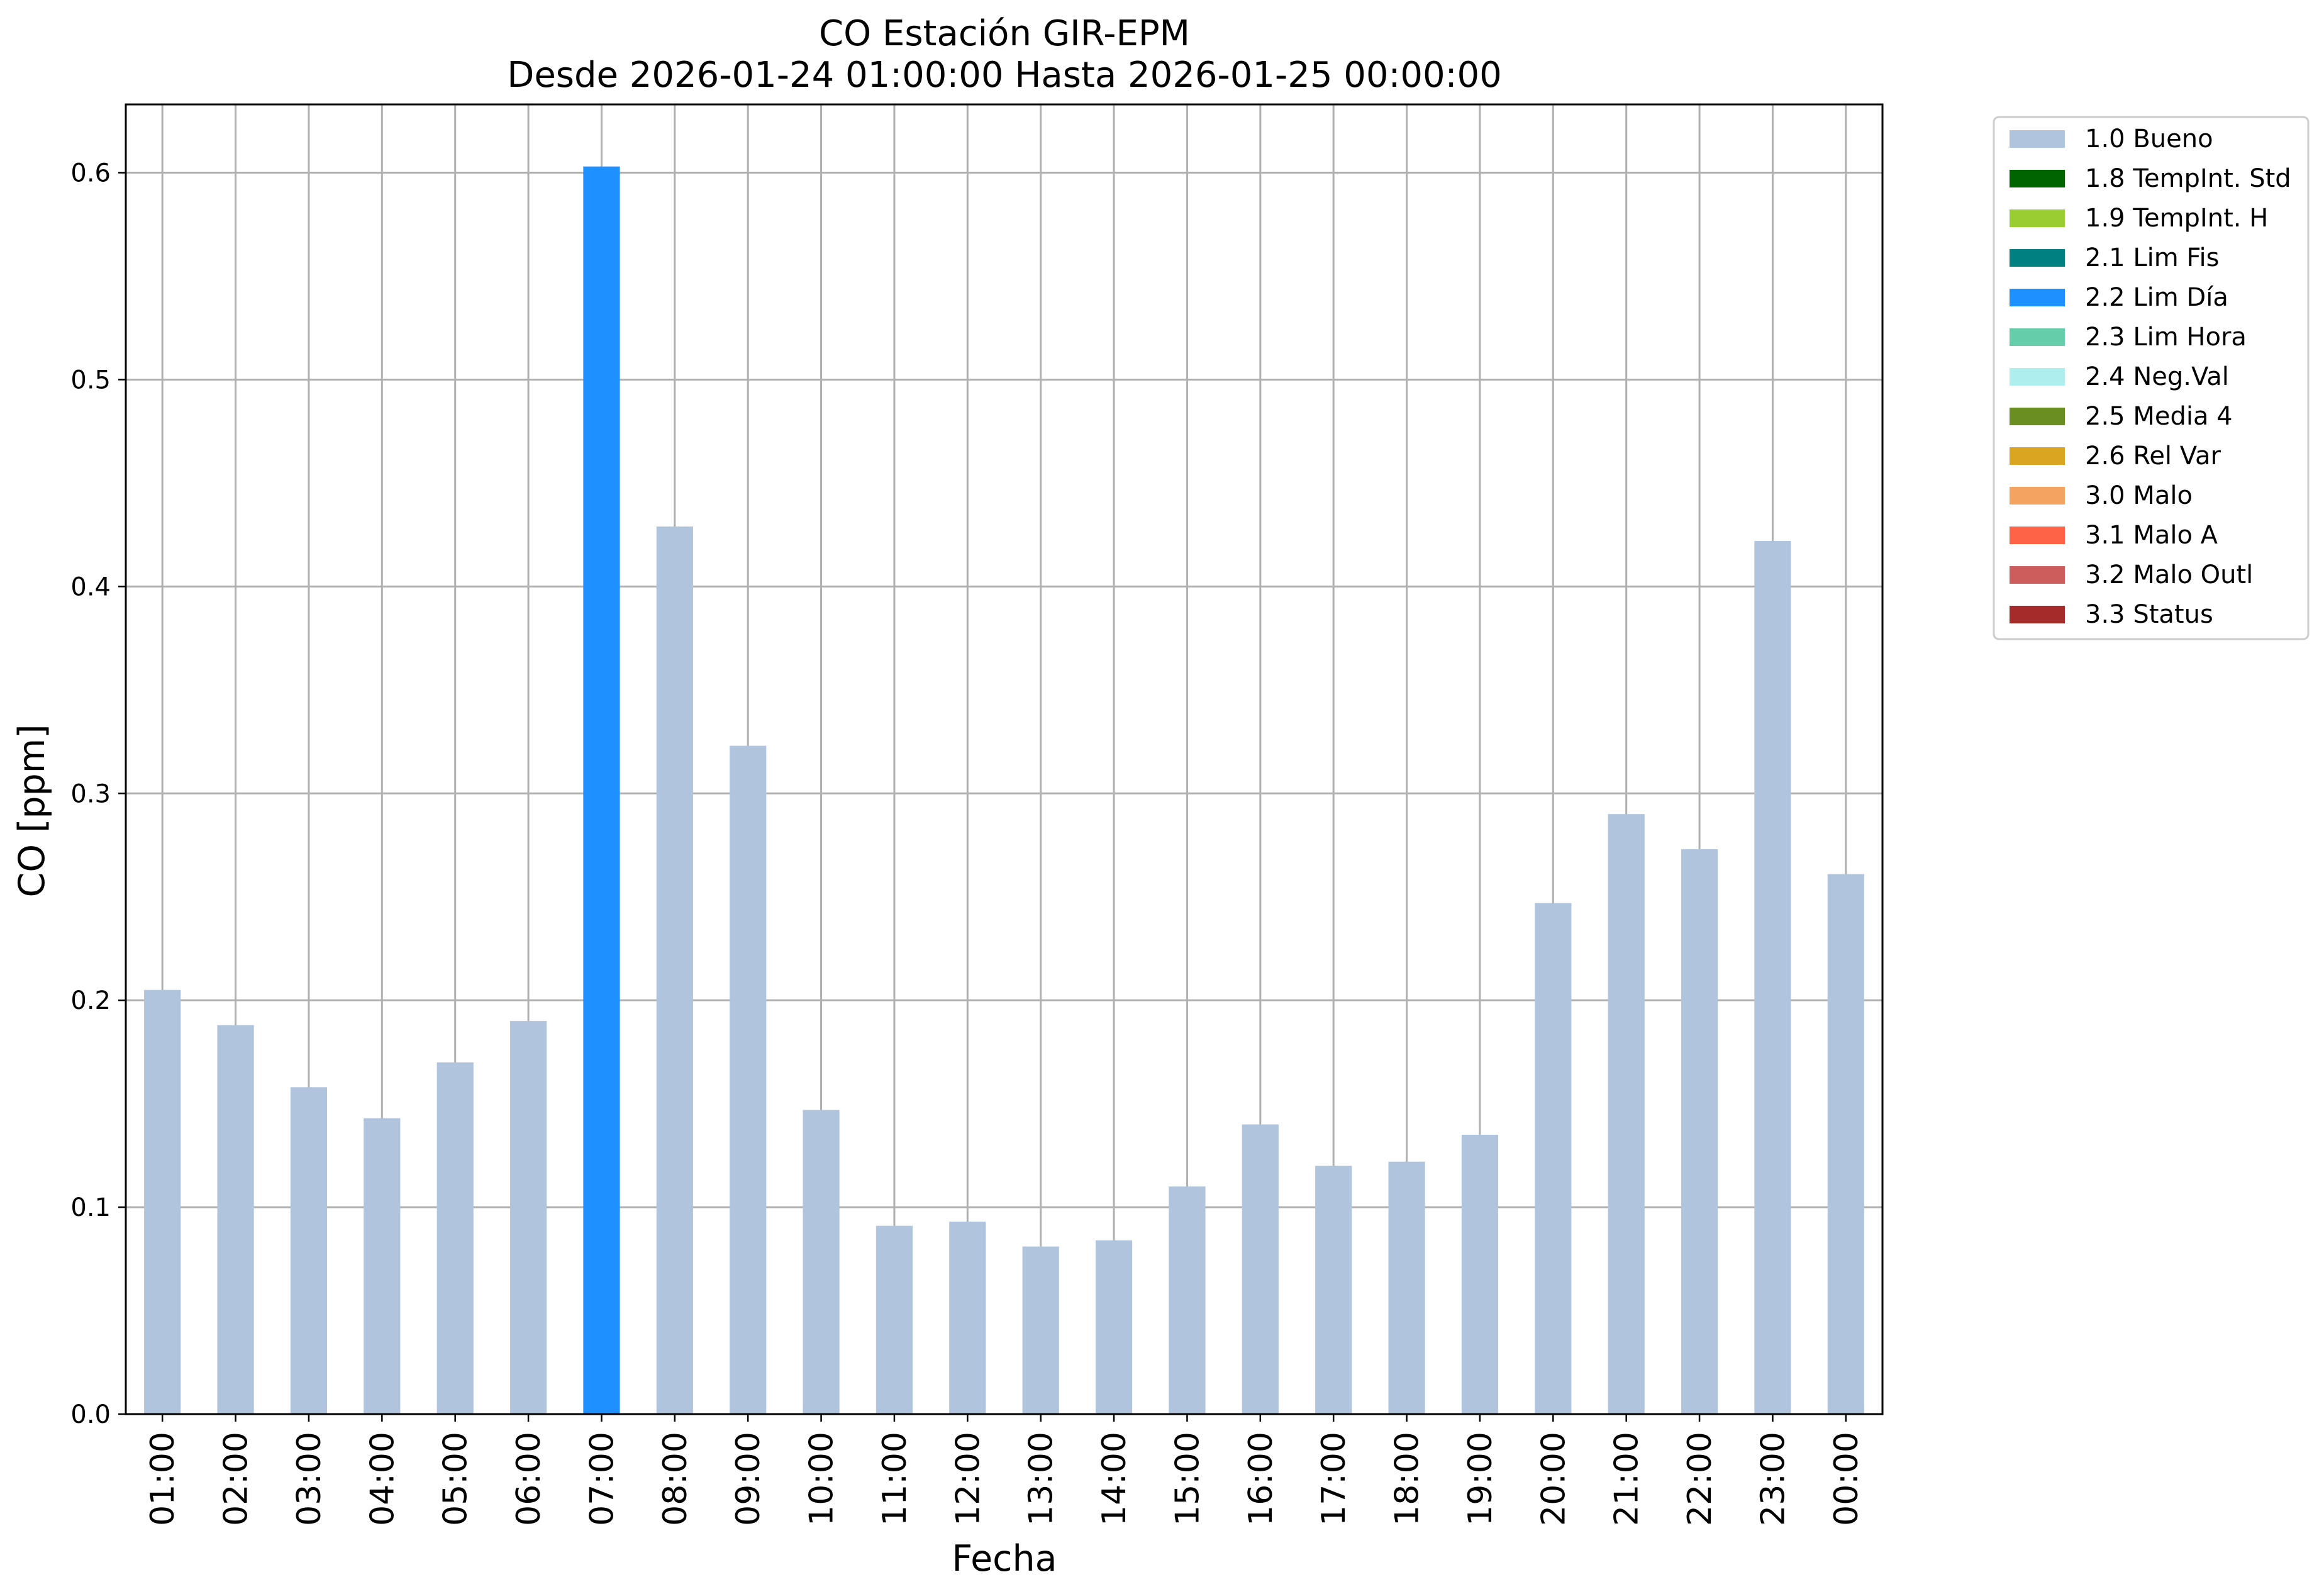 The width and height of the screenshot is (2324, 1594). I want to click on x-tick-label: 07:00, so click(602, 1479).